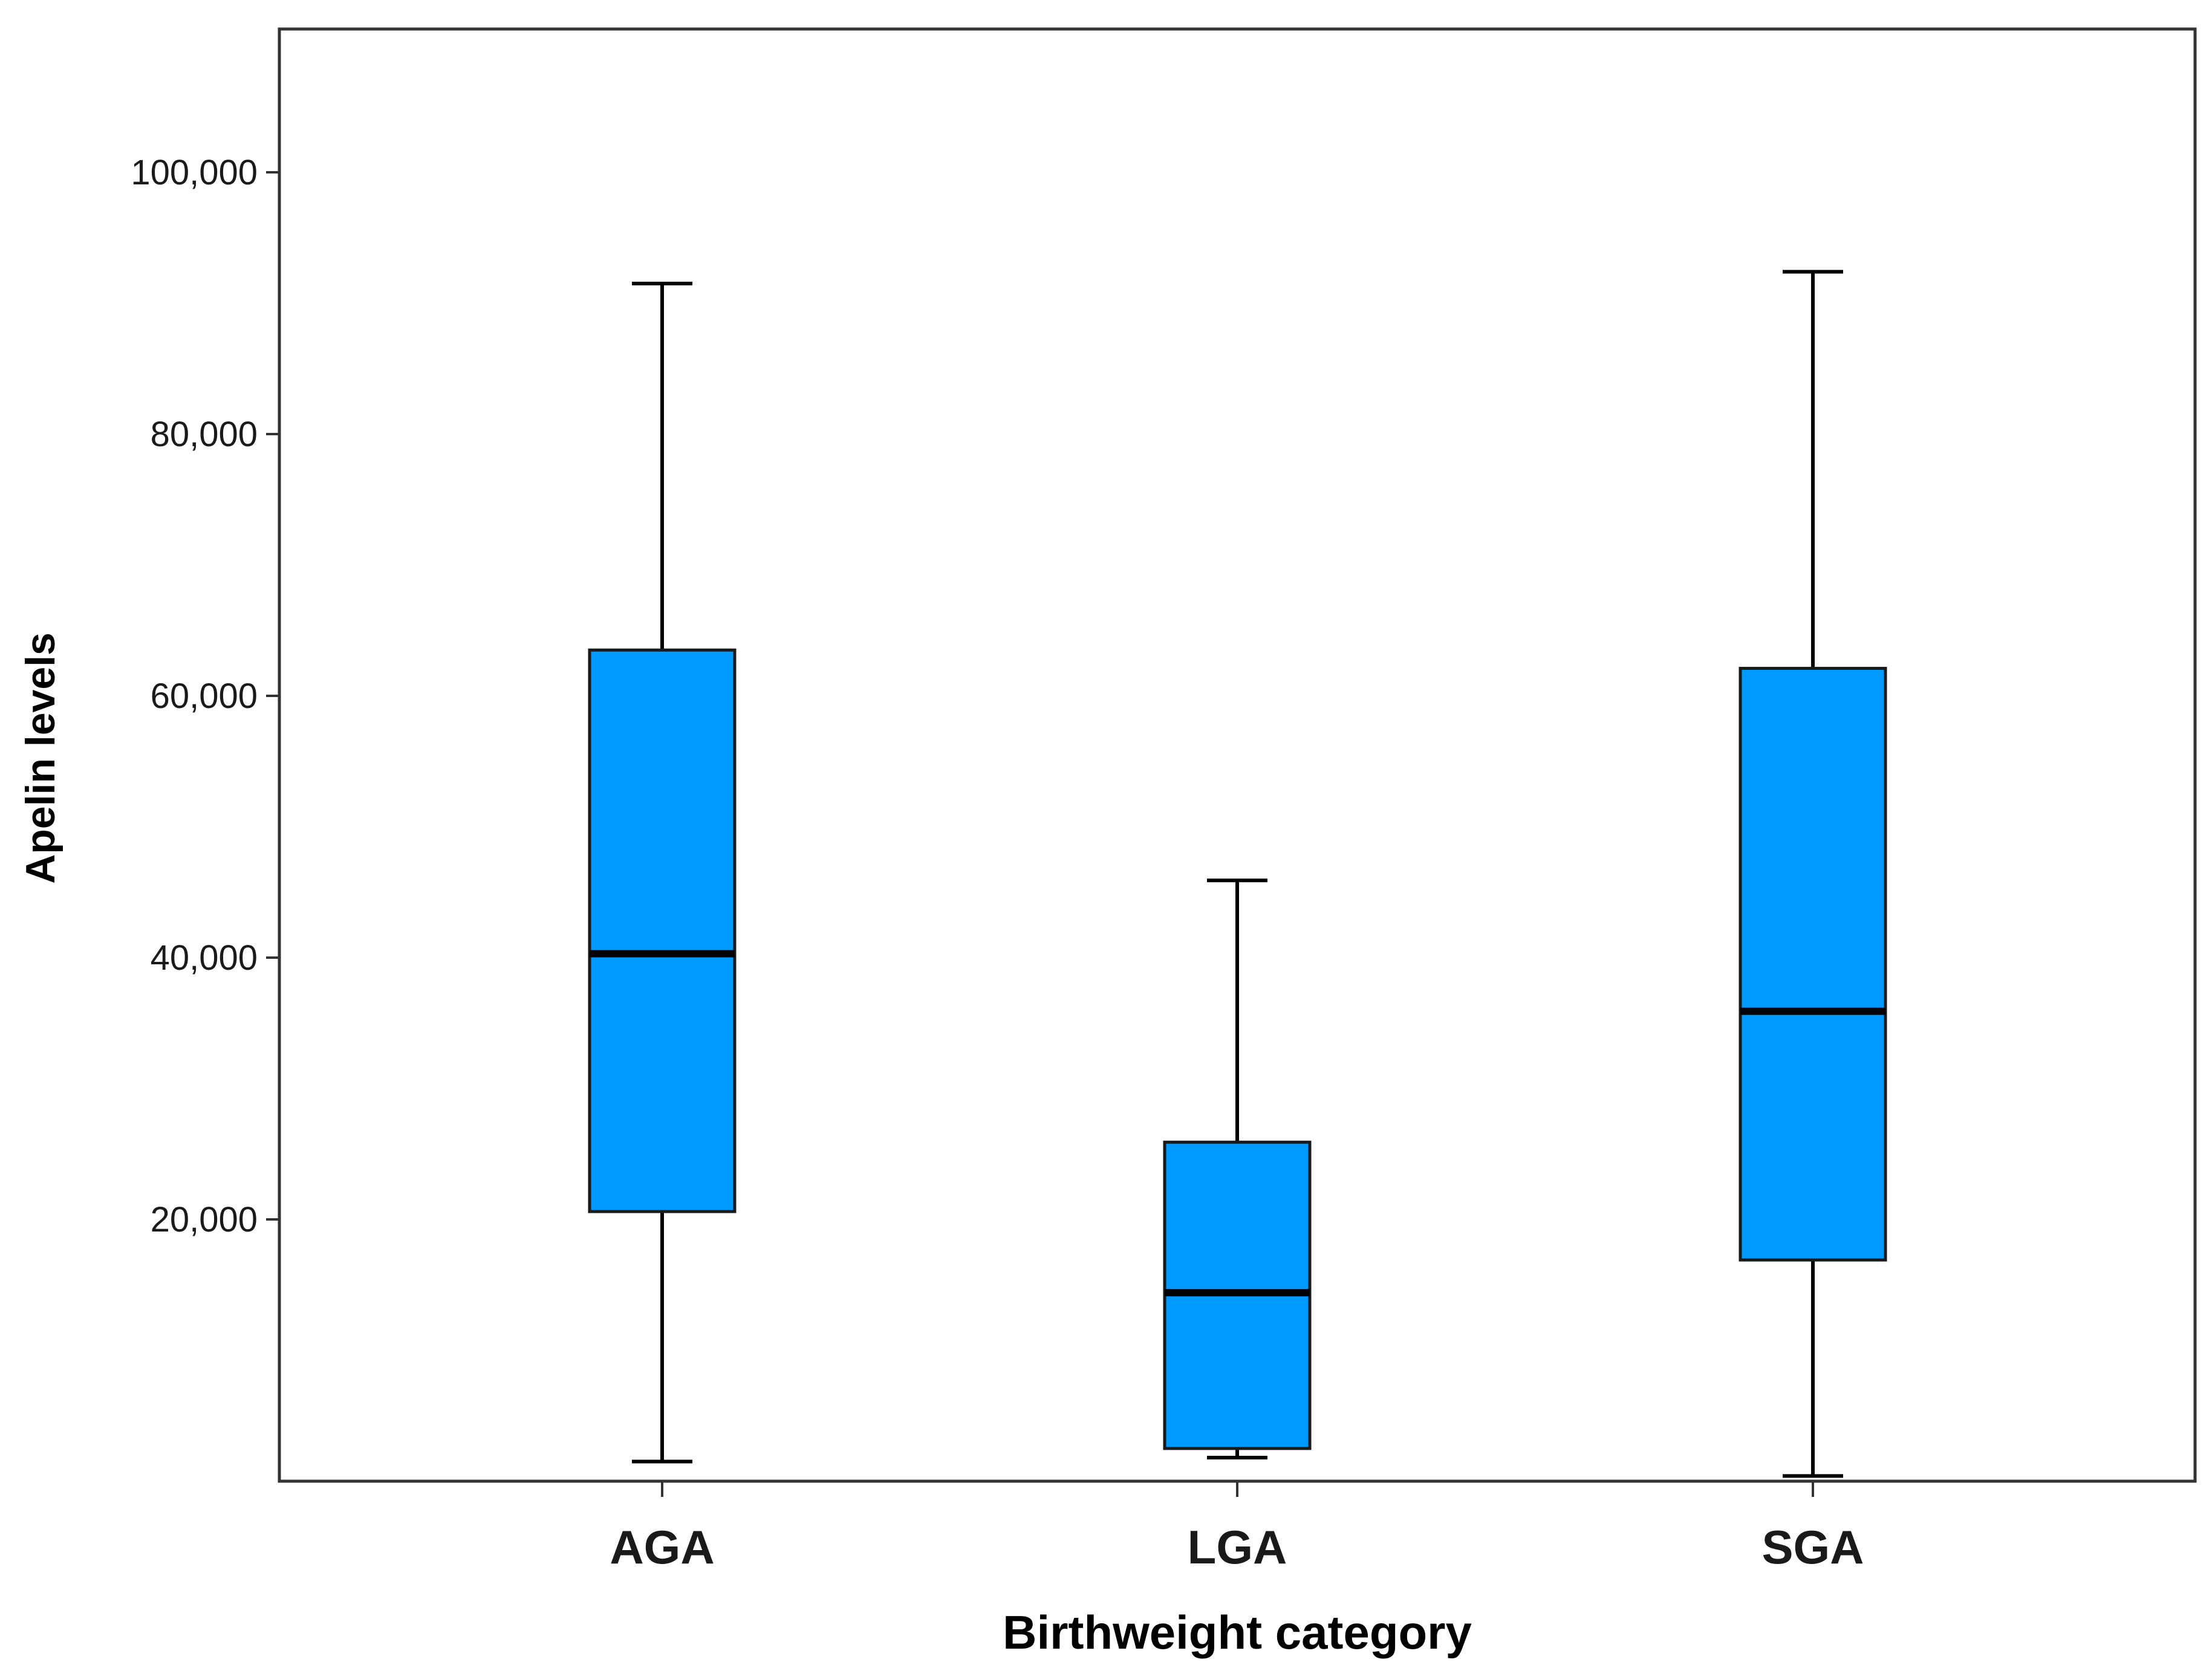 This screenshot has height=1668, width=2212. Describe the element at coordinates (1237, 1632) in the screenshot. I see `x-axis-label: Birthweight category` at that location.